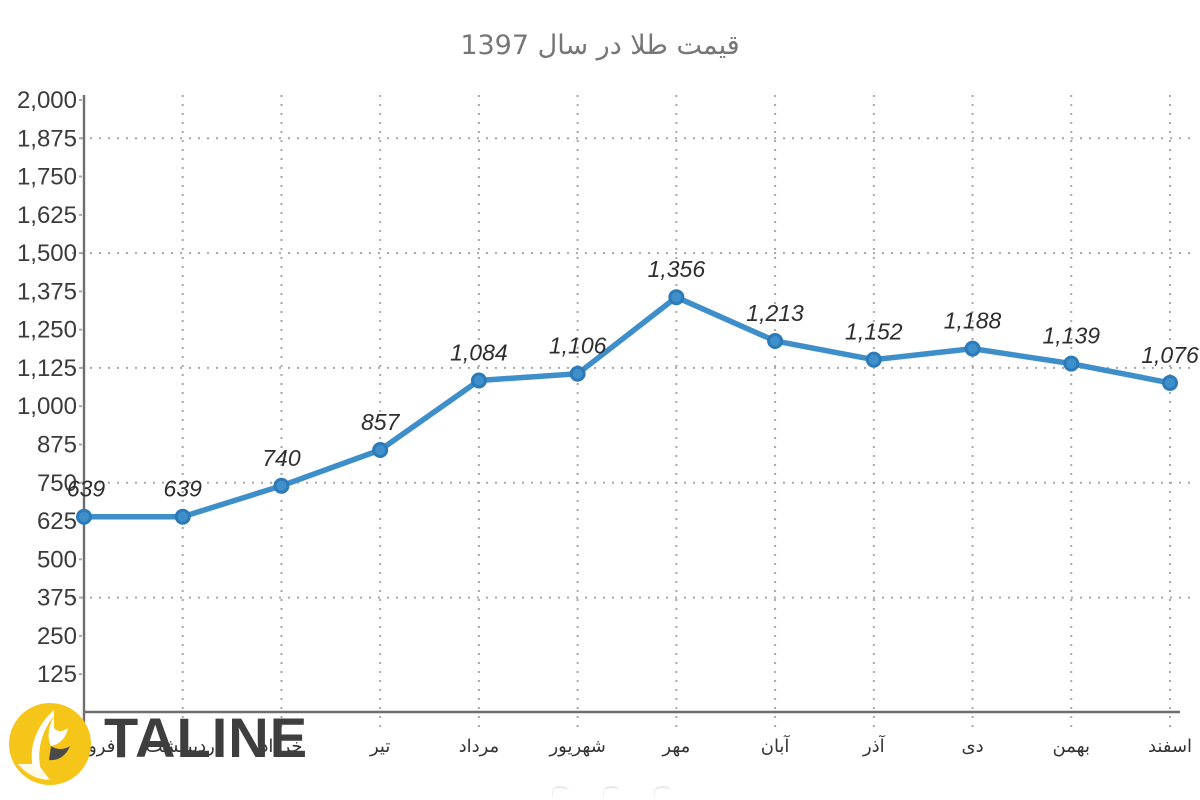  What do you see at coordinates (47, 253) in the screenshot?
I see `y-axis-label: 1,500` at bounding box center [47, 253].